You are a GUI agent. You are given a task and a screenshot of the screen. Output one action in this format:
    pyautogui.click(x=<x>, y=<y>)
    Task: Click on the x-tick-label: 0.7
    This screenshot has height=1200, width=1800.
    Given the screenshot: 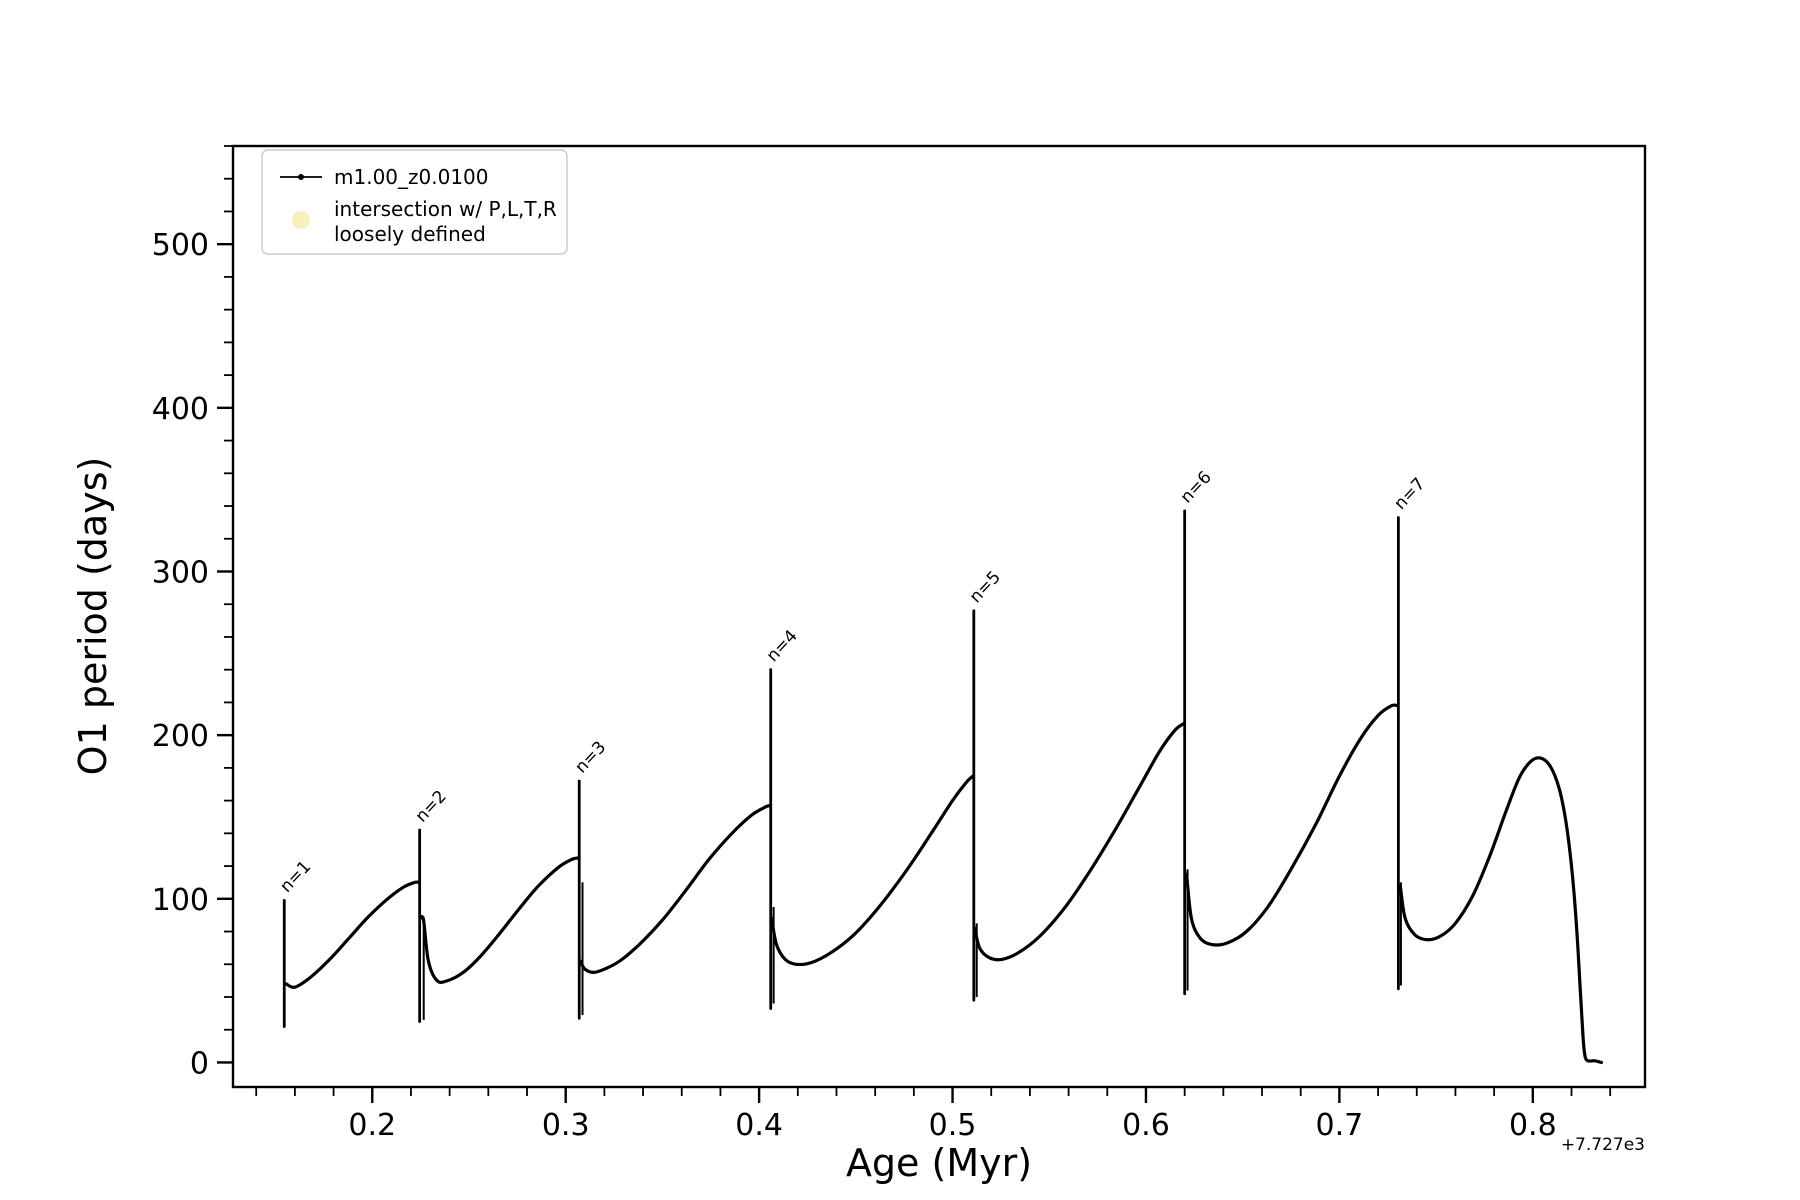 What is the action you would take?
    pyautogui.click(x=1340, y=1125)
    